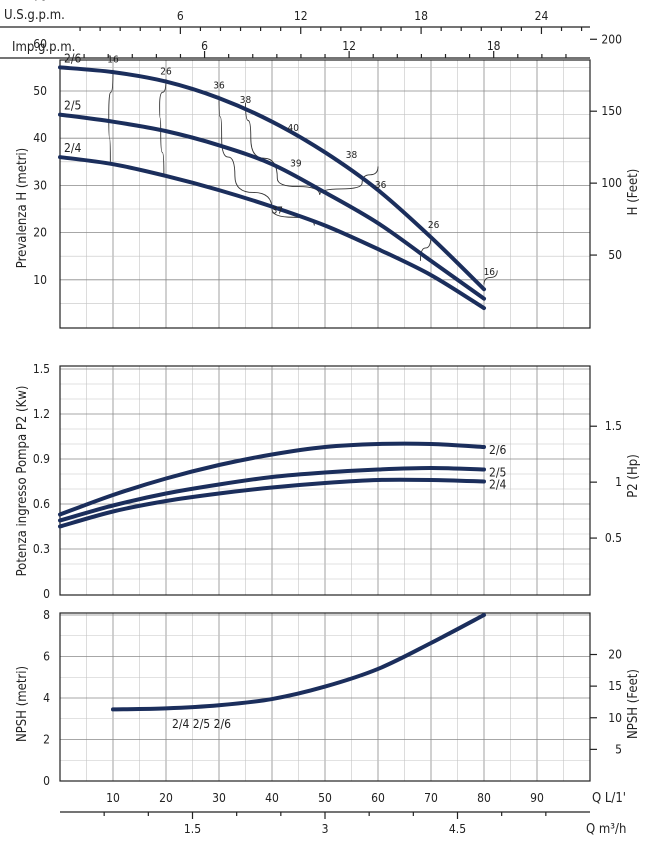 This screenshot has height=843, width=650. I want to click on x-axis-ticklabel: 50, so click(325, 798).